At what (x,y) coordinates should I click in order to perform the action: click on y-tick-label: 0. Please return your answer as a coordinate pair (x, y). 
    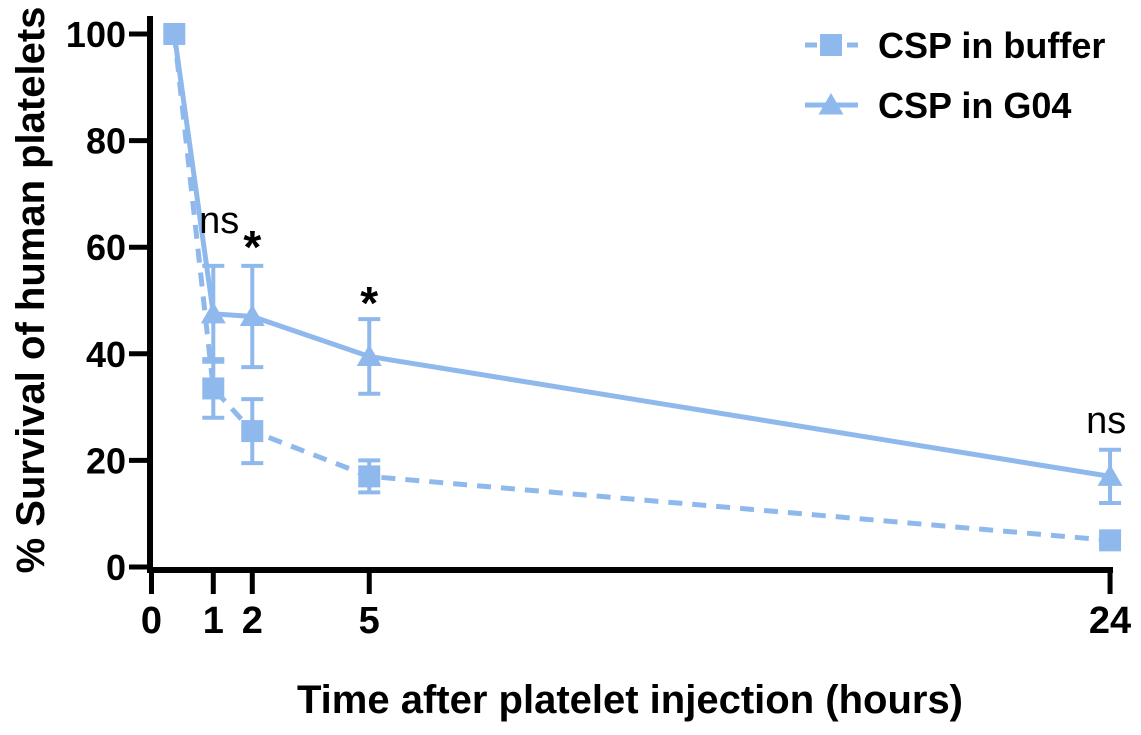
    Looking at the image, I should click on (116, 567).